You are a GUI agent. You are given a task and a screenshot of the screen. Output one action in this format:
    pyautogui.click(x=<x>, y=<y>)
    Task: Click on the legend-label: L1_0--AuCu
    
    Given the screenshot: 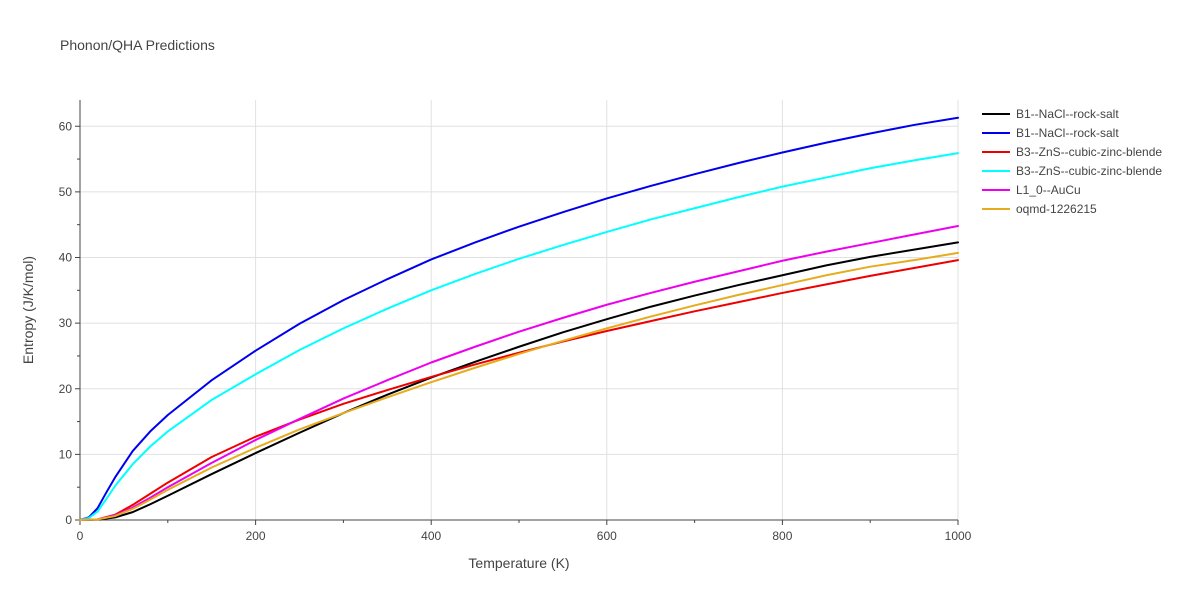 What is the action you would take?
    pyautogui.click(x=1048, y=190)
    